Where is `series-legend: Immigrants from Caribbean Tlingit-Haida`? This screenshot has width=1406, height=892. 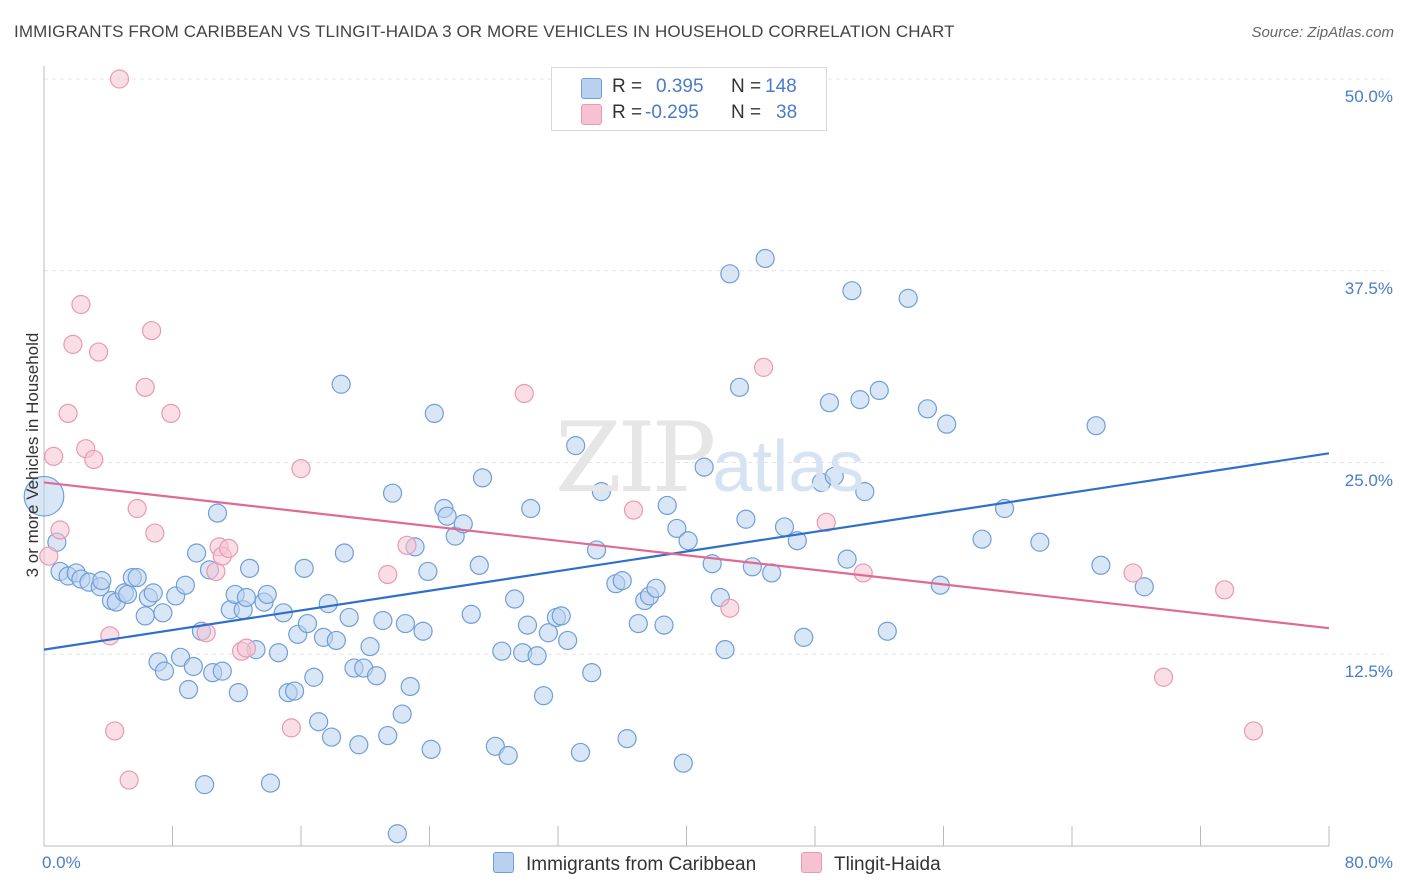
series-legend: Immigrants from Caribbean Tlingit-Haida is located at coordinates (703, 865).